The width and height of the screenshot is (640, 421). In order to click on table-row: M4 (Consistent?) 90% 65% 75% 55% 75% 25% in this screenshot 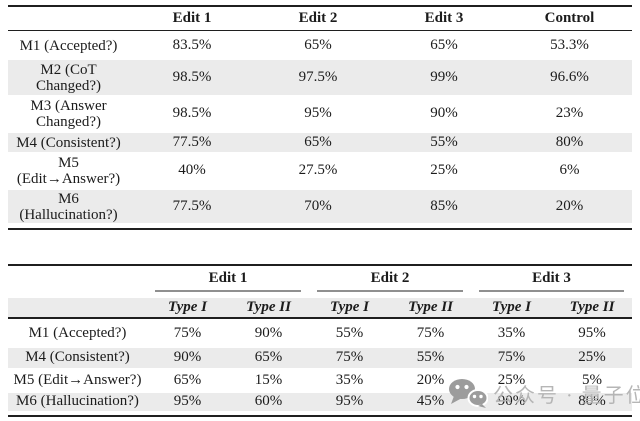, I will do `click(320, 358)`.